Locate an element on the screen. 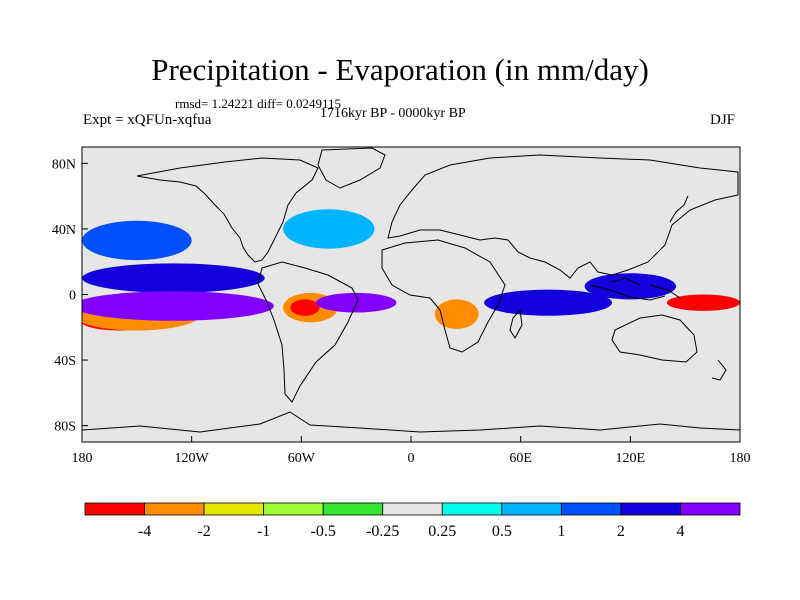 The image size is (800, 600). colorbar: -4 -2 -1 -0.5 -0.25 0.25 0.5 1 2 4 is located at coordinates (412, 521).